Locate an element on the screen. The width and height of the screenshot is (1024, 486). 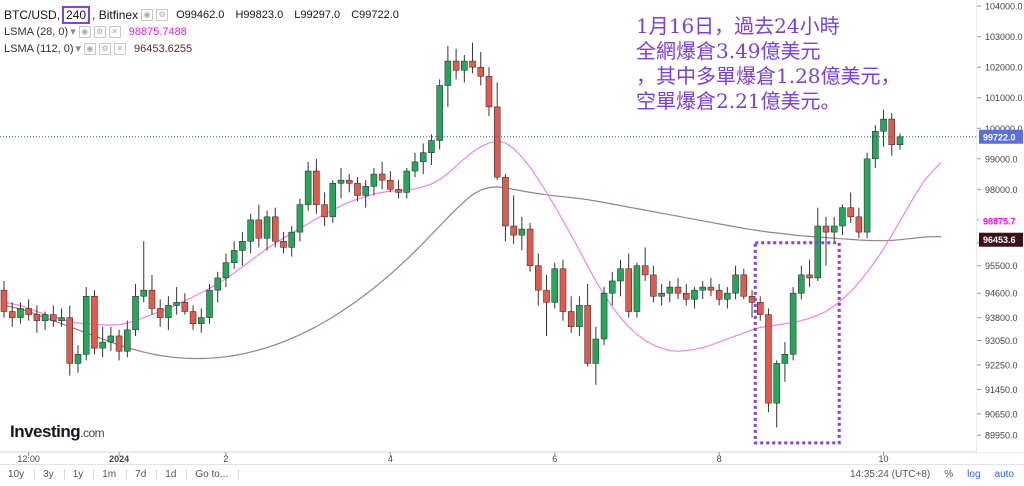
range-button: 10y is located at coordinates (22, 474).